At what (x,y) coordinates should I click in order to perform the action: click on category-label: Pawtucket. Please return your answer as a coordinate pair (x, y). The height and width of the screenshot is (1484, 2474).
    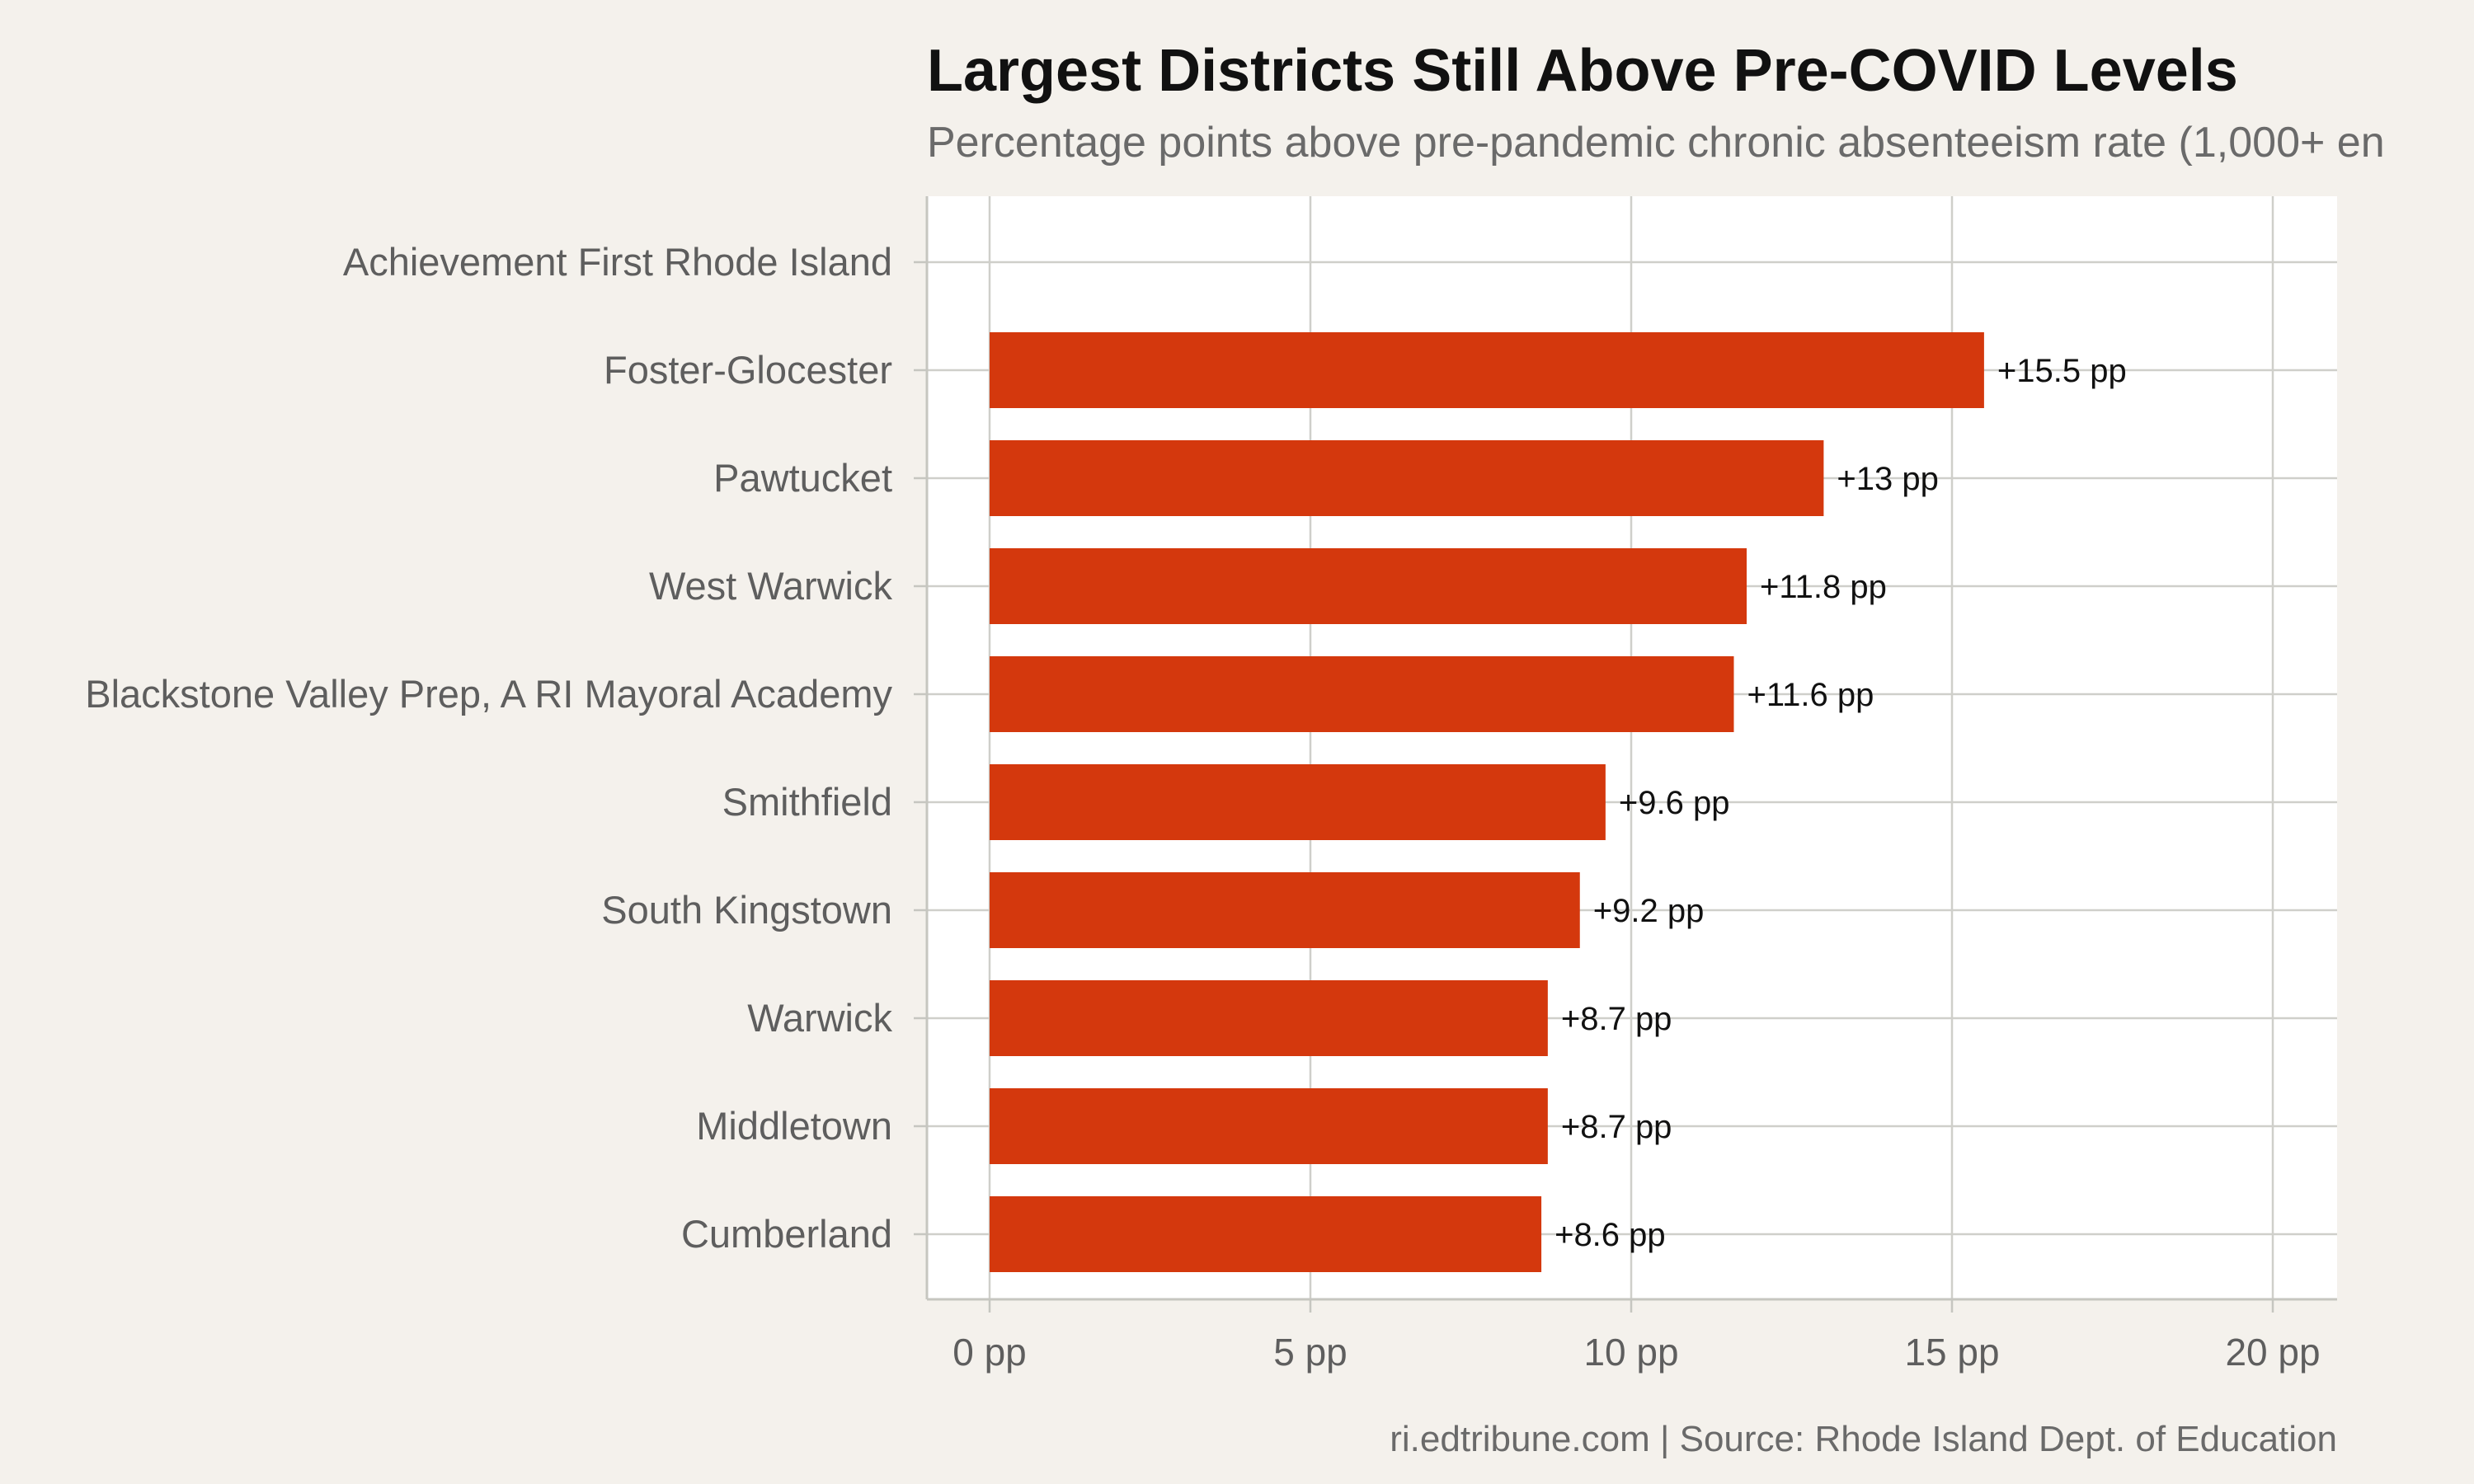
    Looking at the image, I should click on (802, 478).